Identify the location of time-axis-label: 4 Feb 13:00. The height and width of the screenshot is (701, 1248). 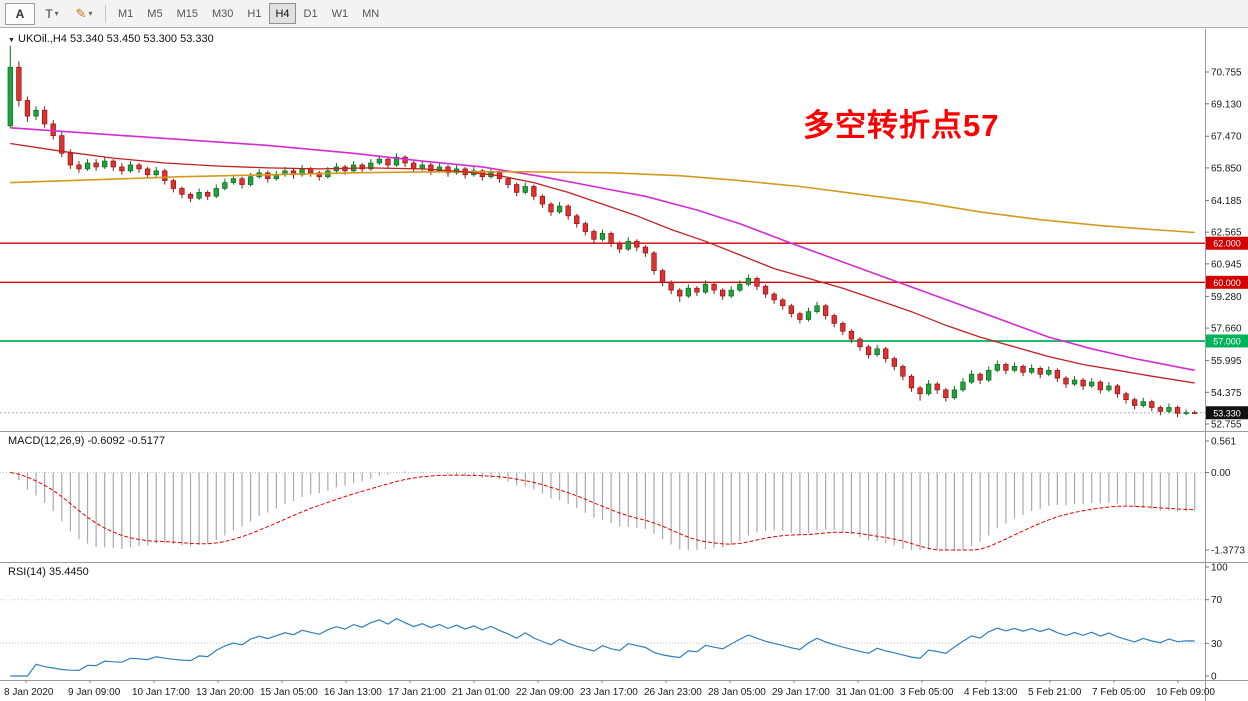
(991, 692).